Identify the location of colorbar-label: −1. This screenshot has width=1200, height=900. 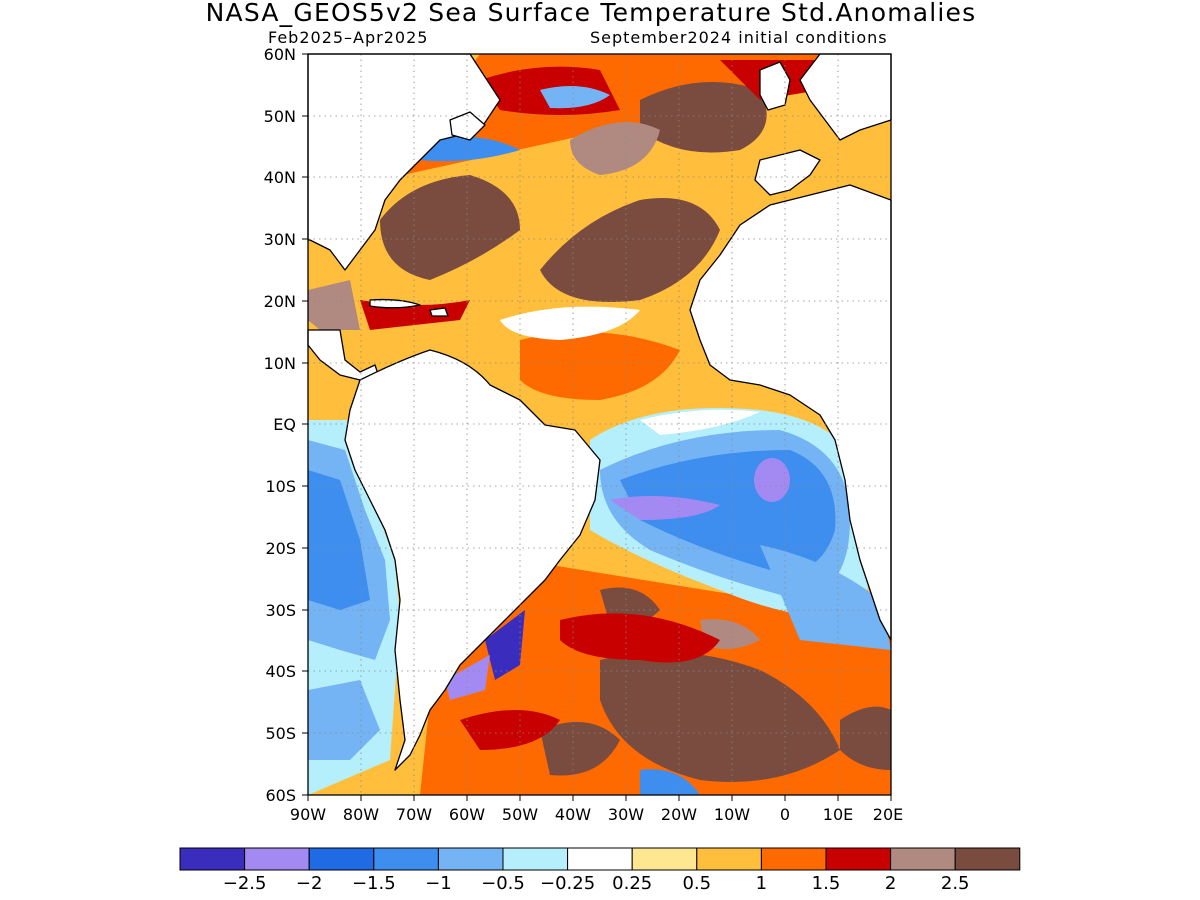
(438, 883).